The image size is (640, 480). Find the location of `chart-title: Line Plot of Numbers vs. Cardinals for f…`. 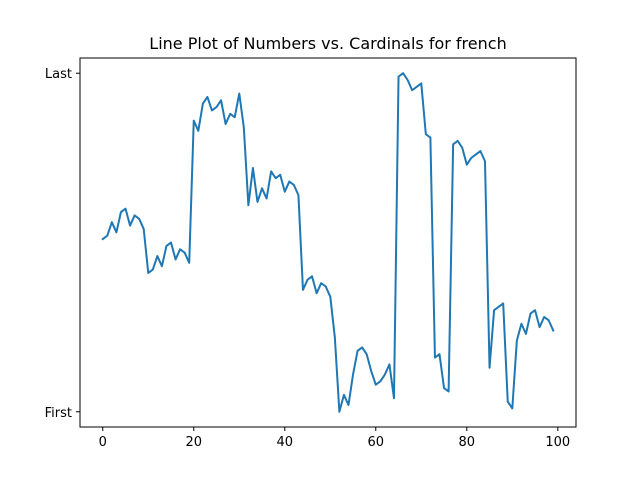

chart-title: Line Plot of Numbers vs. Cardinals for f… is located at coordinates (327, 43).